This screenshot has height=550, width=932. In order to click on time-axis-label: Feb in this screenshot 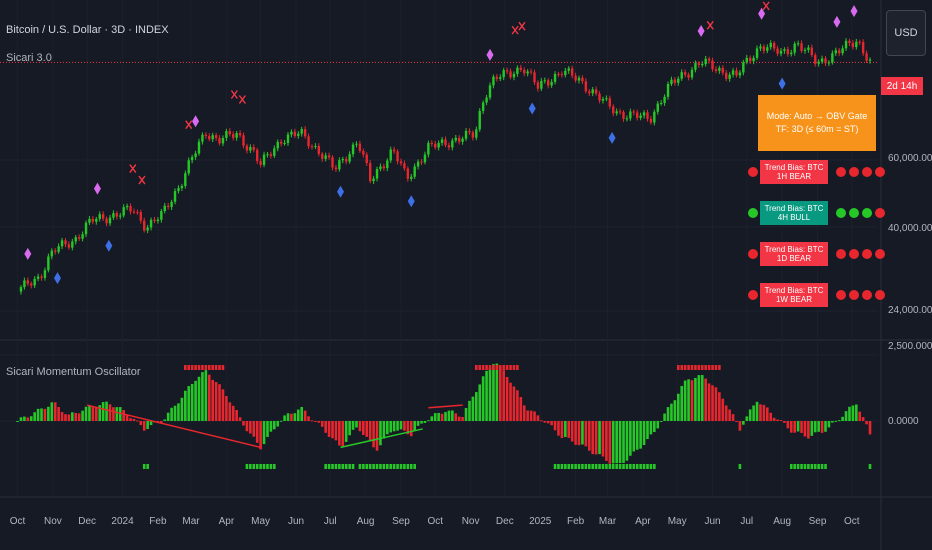, I will do `click(158, 521)`.